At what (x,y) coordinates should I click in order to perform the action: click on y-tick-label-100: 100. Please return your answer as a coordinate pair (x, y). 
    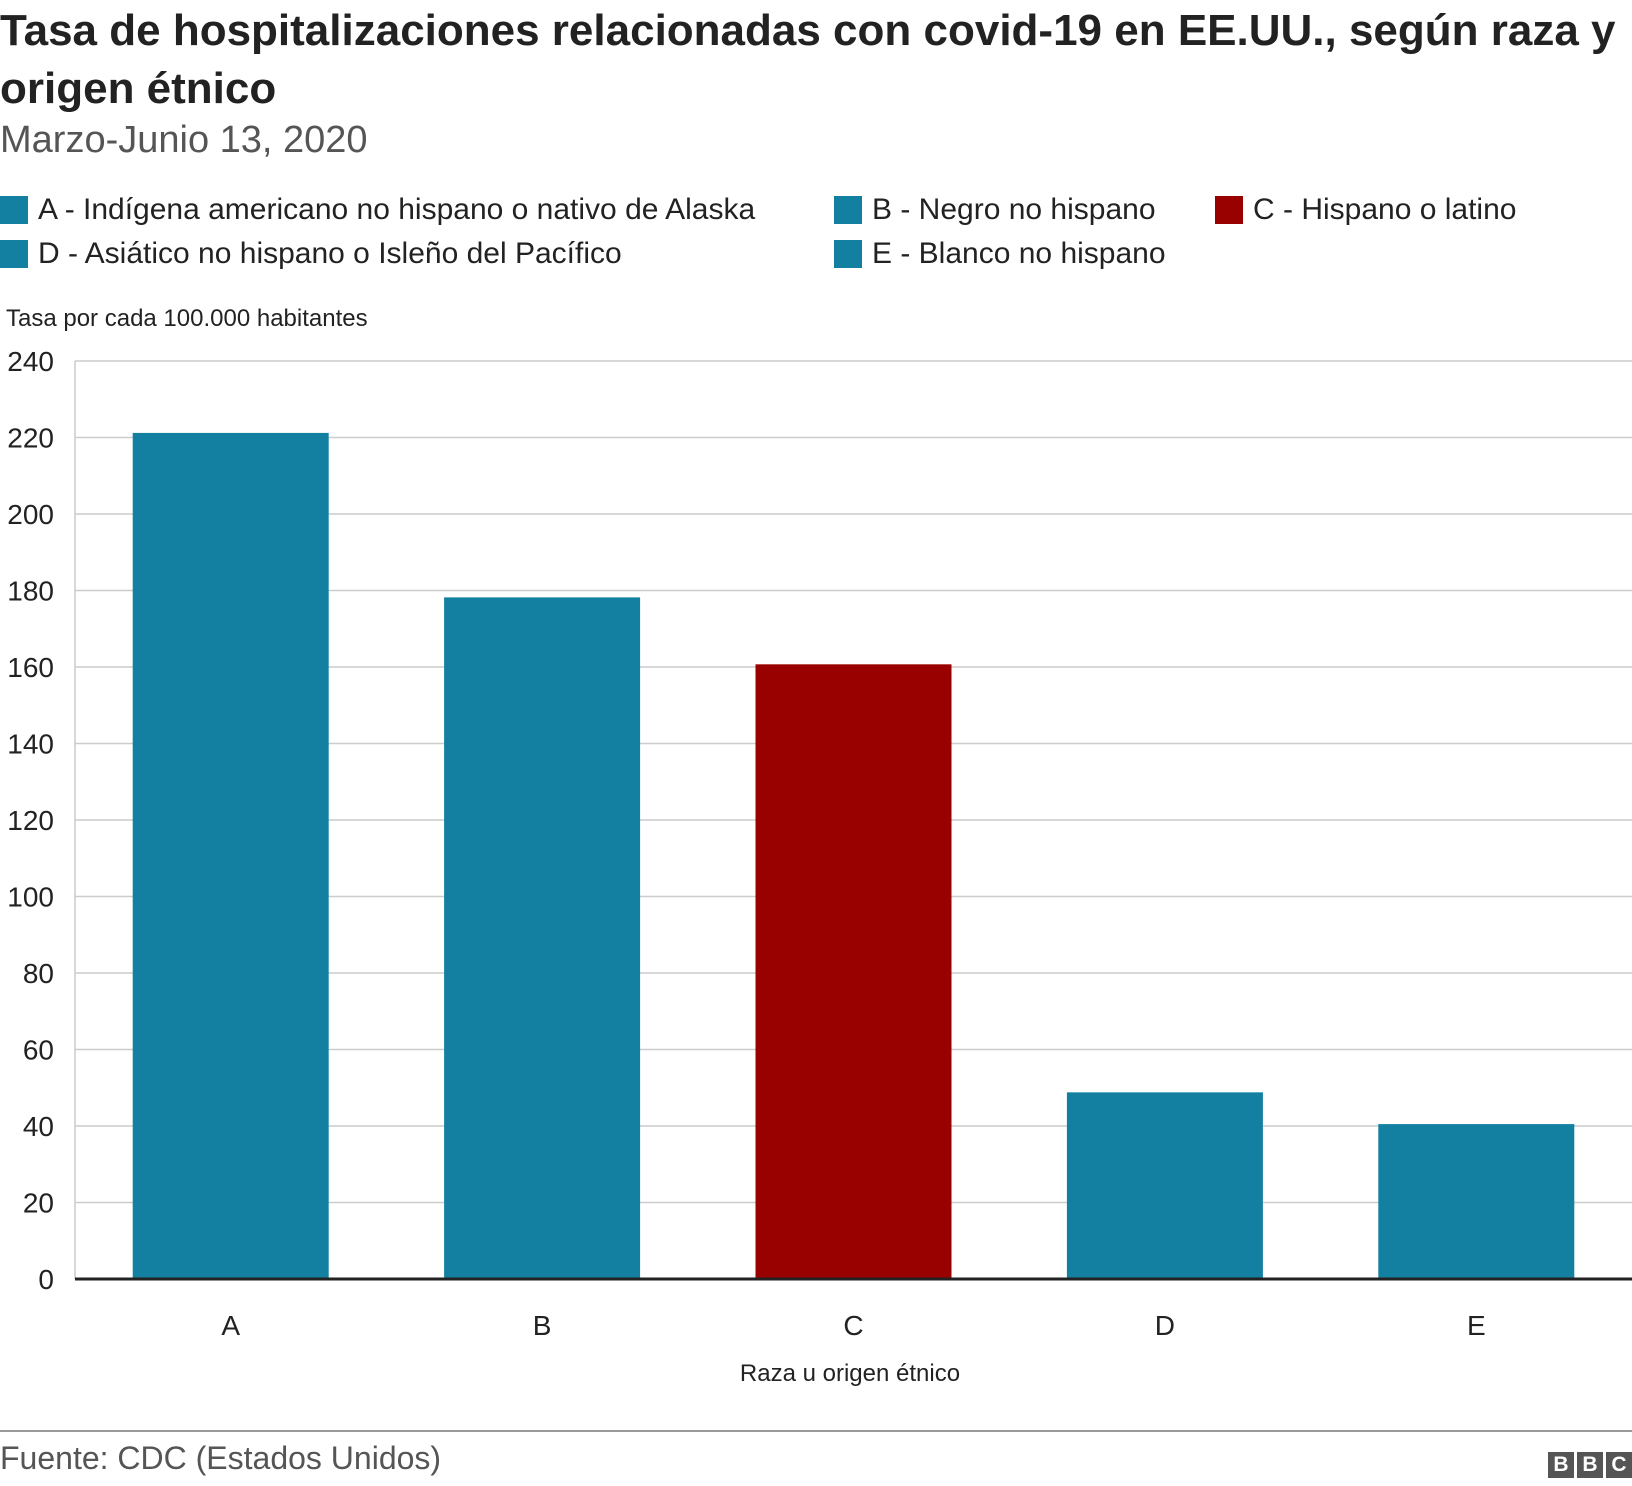
    Looking at the image, I should click on (30, 897).